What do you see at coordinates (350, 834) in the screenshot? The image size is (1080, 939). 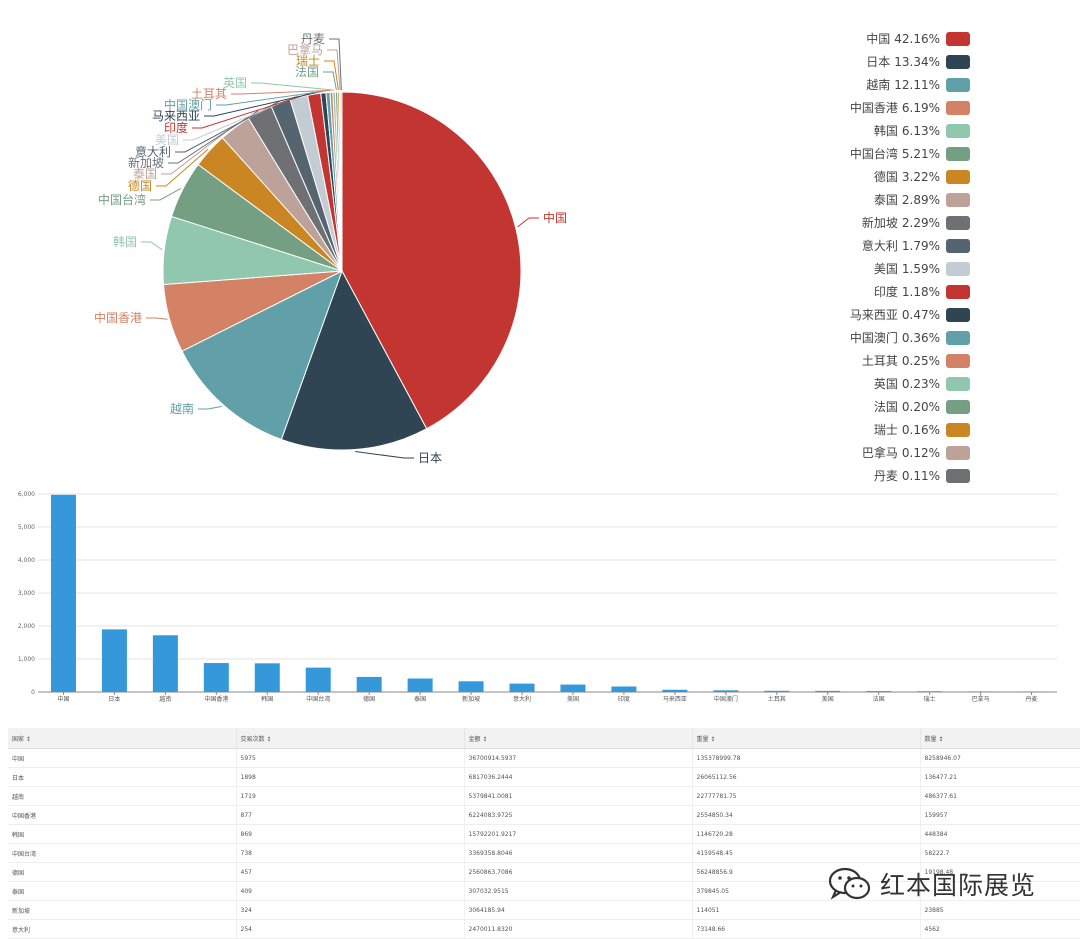 I see `table-cell: 869` at bounding box center [350, 834].